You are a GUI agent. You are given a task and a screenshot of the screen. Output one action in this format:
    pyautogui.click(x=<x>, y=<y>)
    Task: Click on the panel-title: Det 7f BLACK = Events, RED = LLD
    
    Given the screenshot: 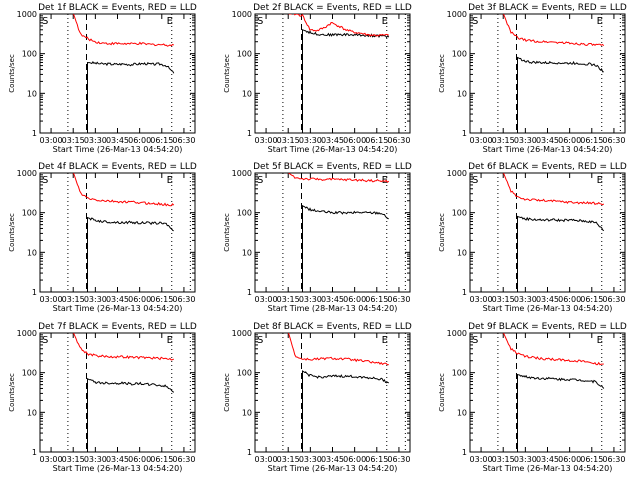 What is the action you would take?
    pyautogui.click(x=117, y=327)
    